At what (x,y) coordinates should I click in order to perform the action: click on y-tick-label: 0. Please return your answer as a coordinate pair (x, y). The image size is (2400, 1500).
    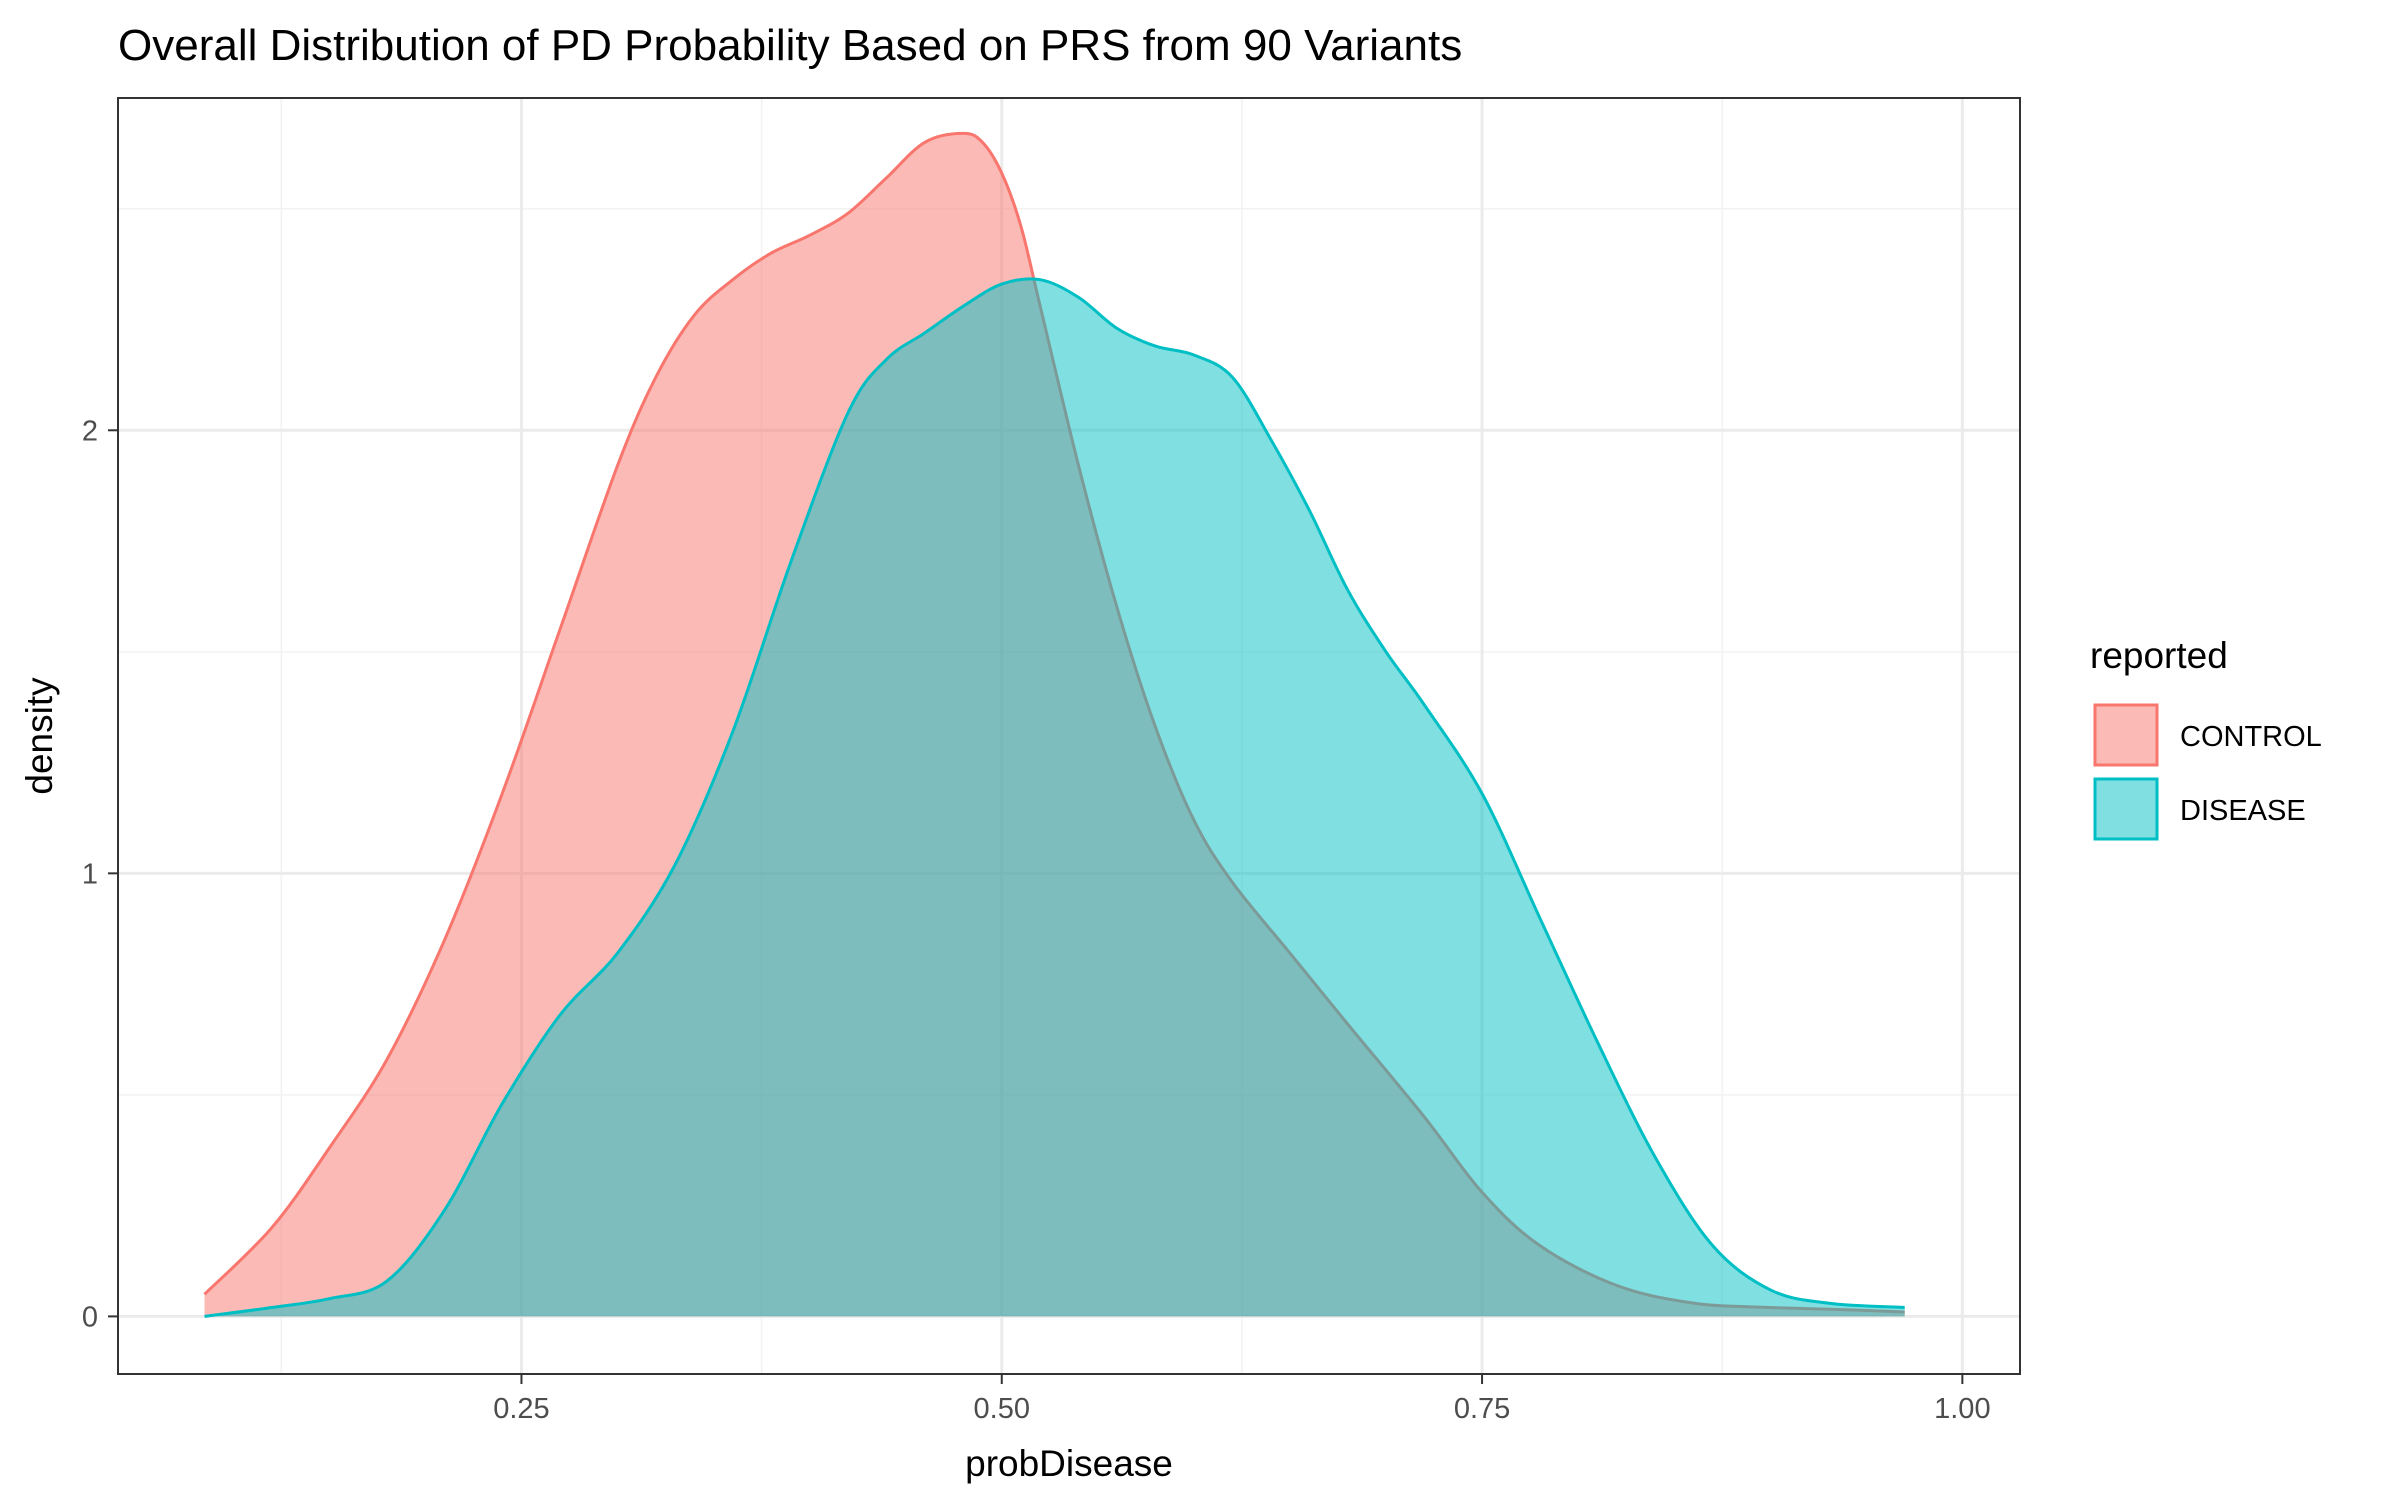
    Looking at the image, I should click on (90, 1317).